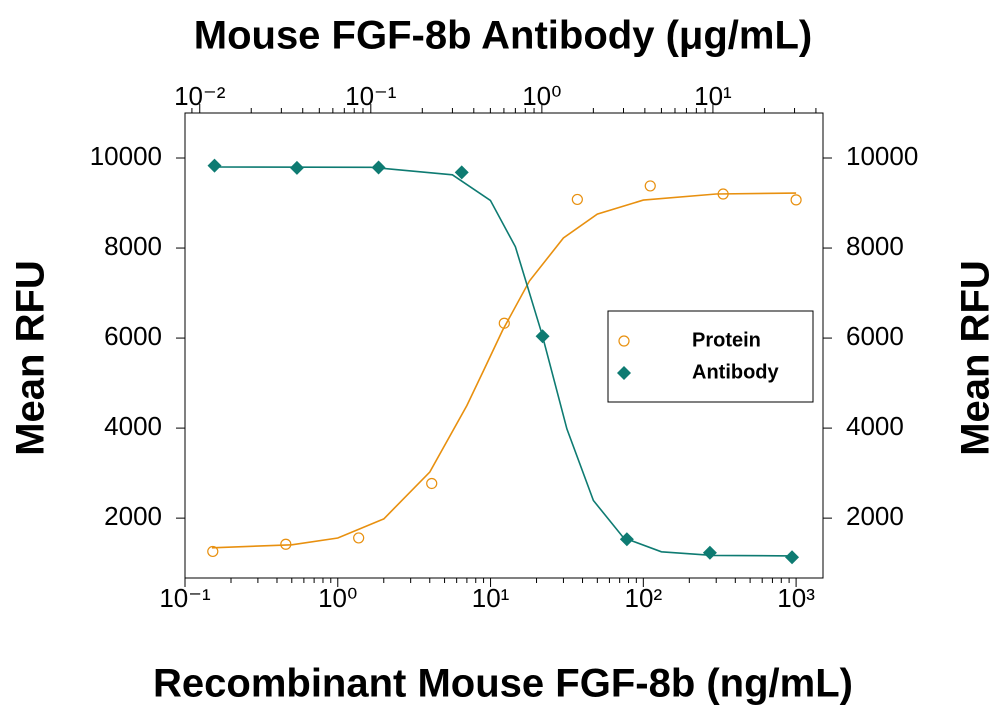 This screenshot has width=1007, height=713. Describe the element at coordinates (337, 598) in the screenshot. I see `x-tick-label: 10⁰` at that location.